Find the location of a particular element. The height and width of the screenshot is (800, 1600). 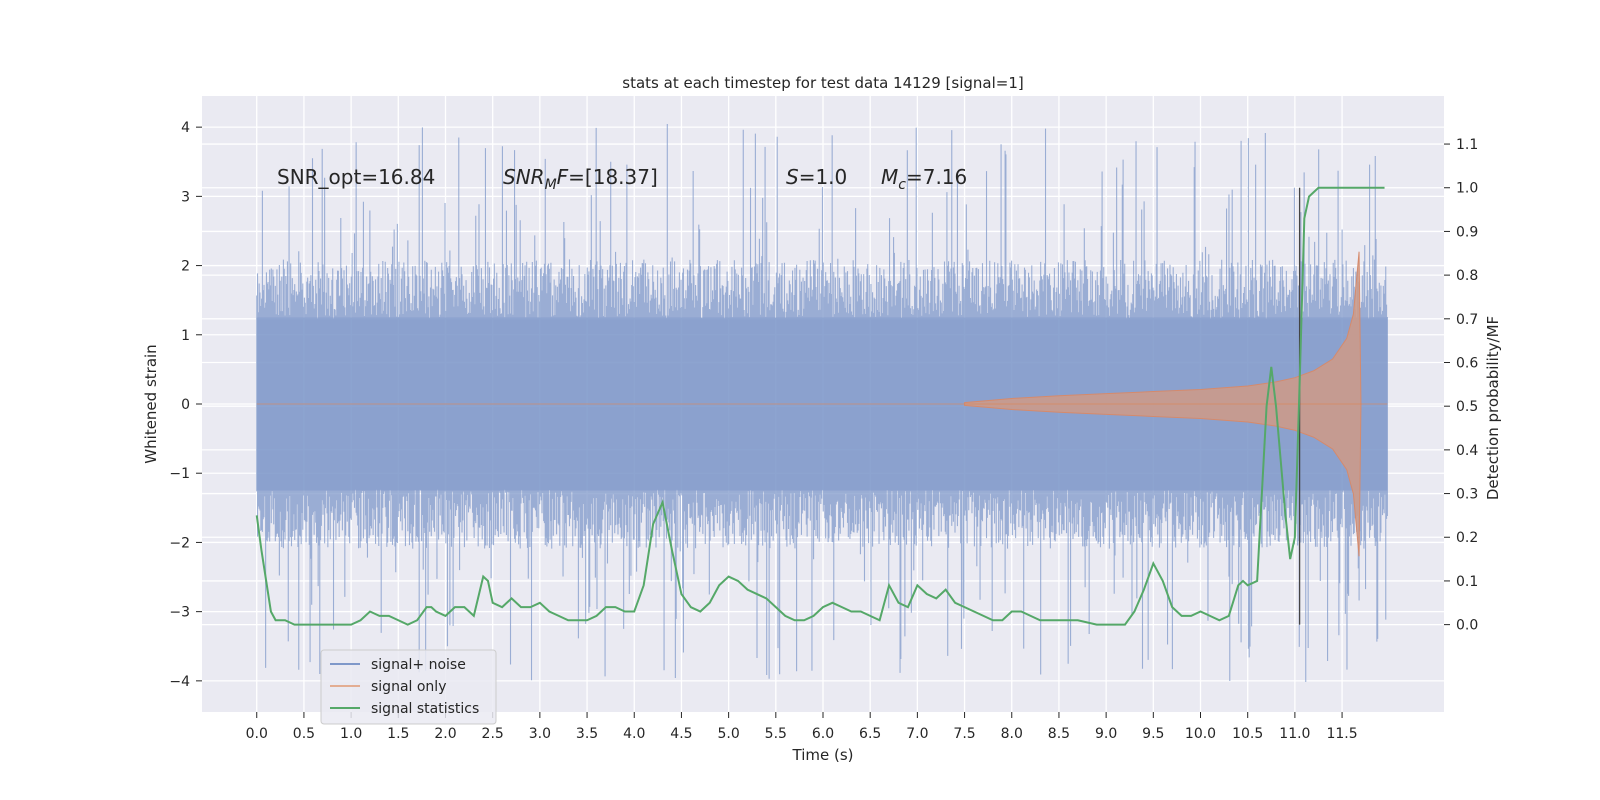

annotation-snr-mf-main: SNR is located at coordinates (524, 177).